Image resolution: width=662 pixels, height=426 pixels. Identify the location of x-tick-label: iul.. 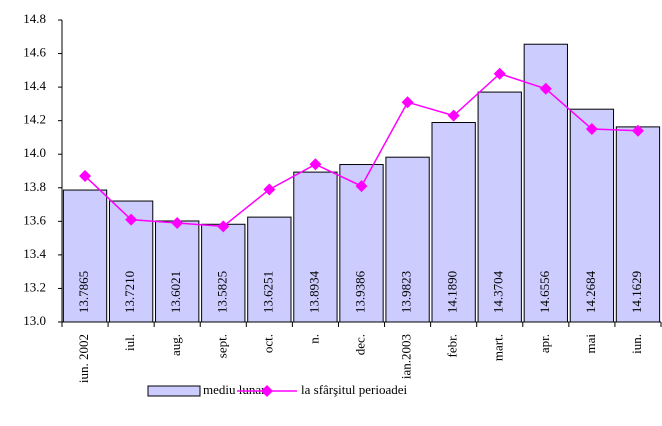
(129, 342).